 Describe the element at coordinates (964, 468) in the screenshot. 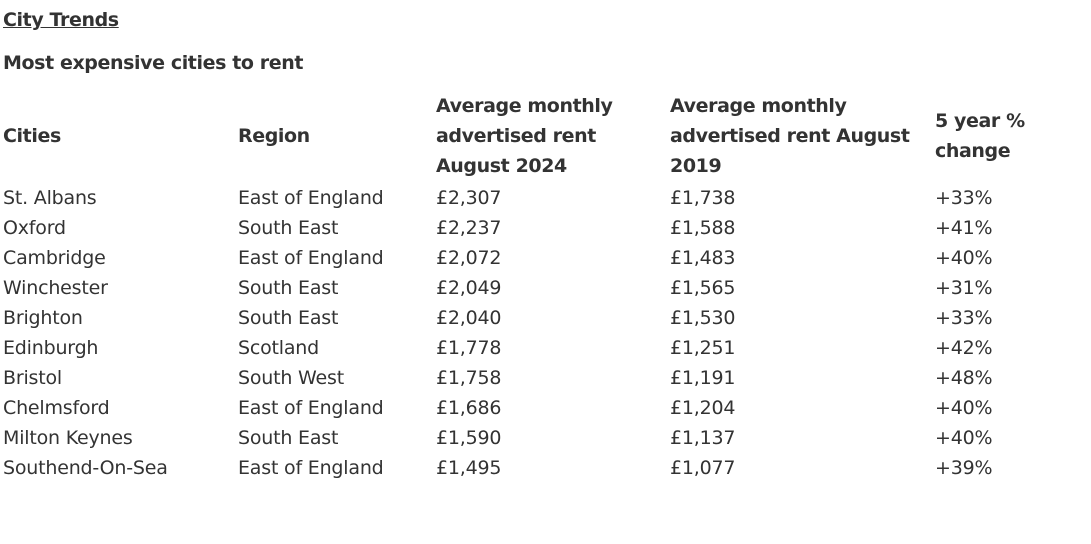

I see `change-cell: +39%` at that location.